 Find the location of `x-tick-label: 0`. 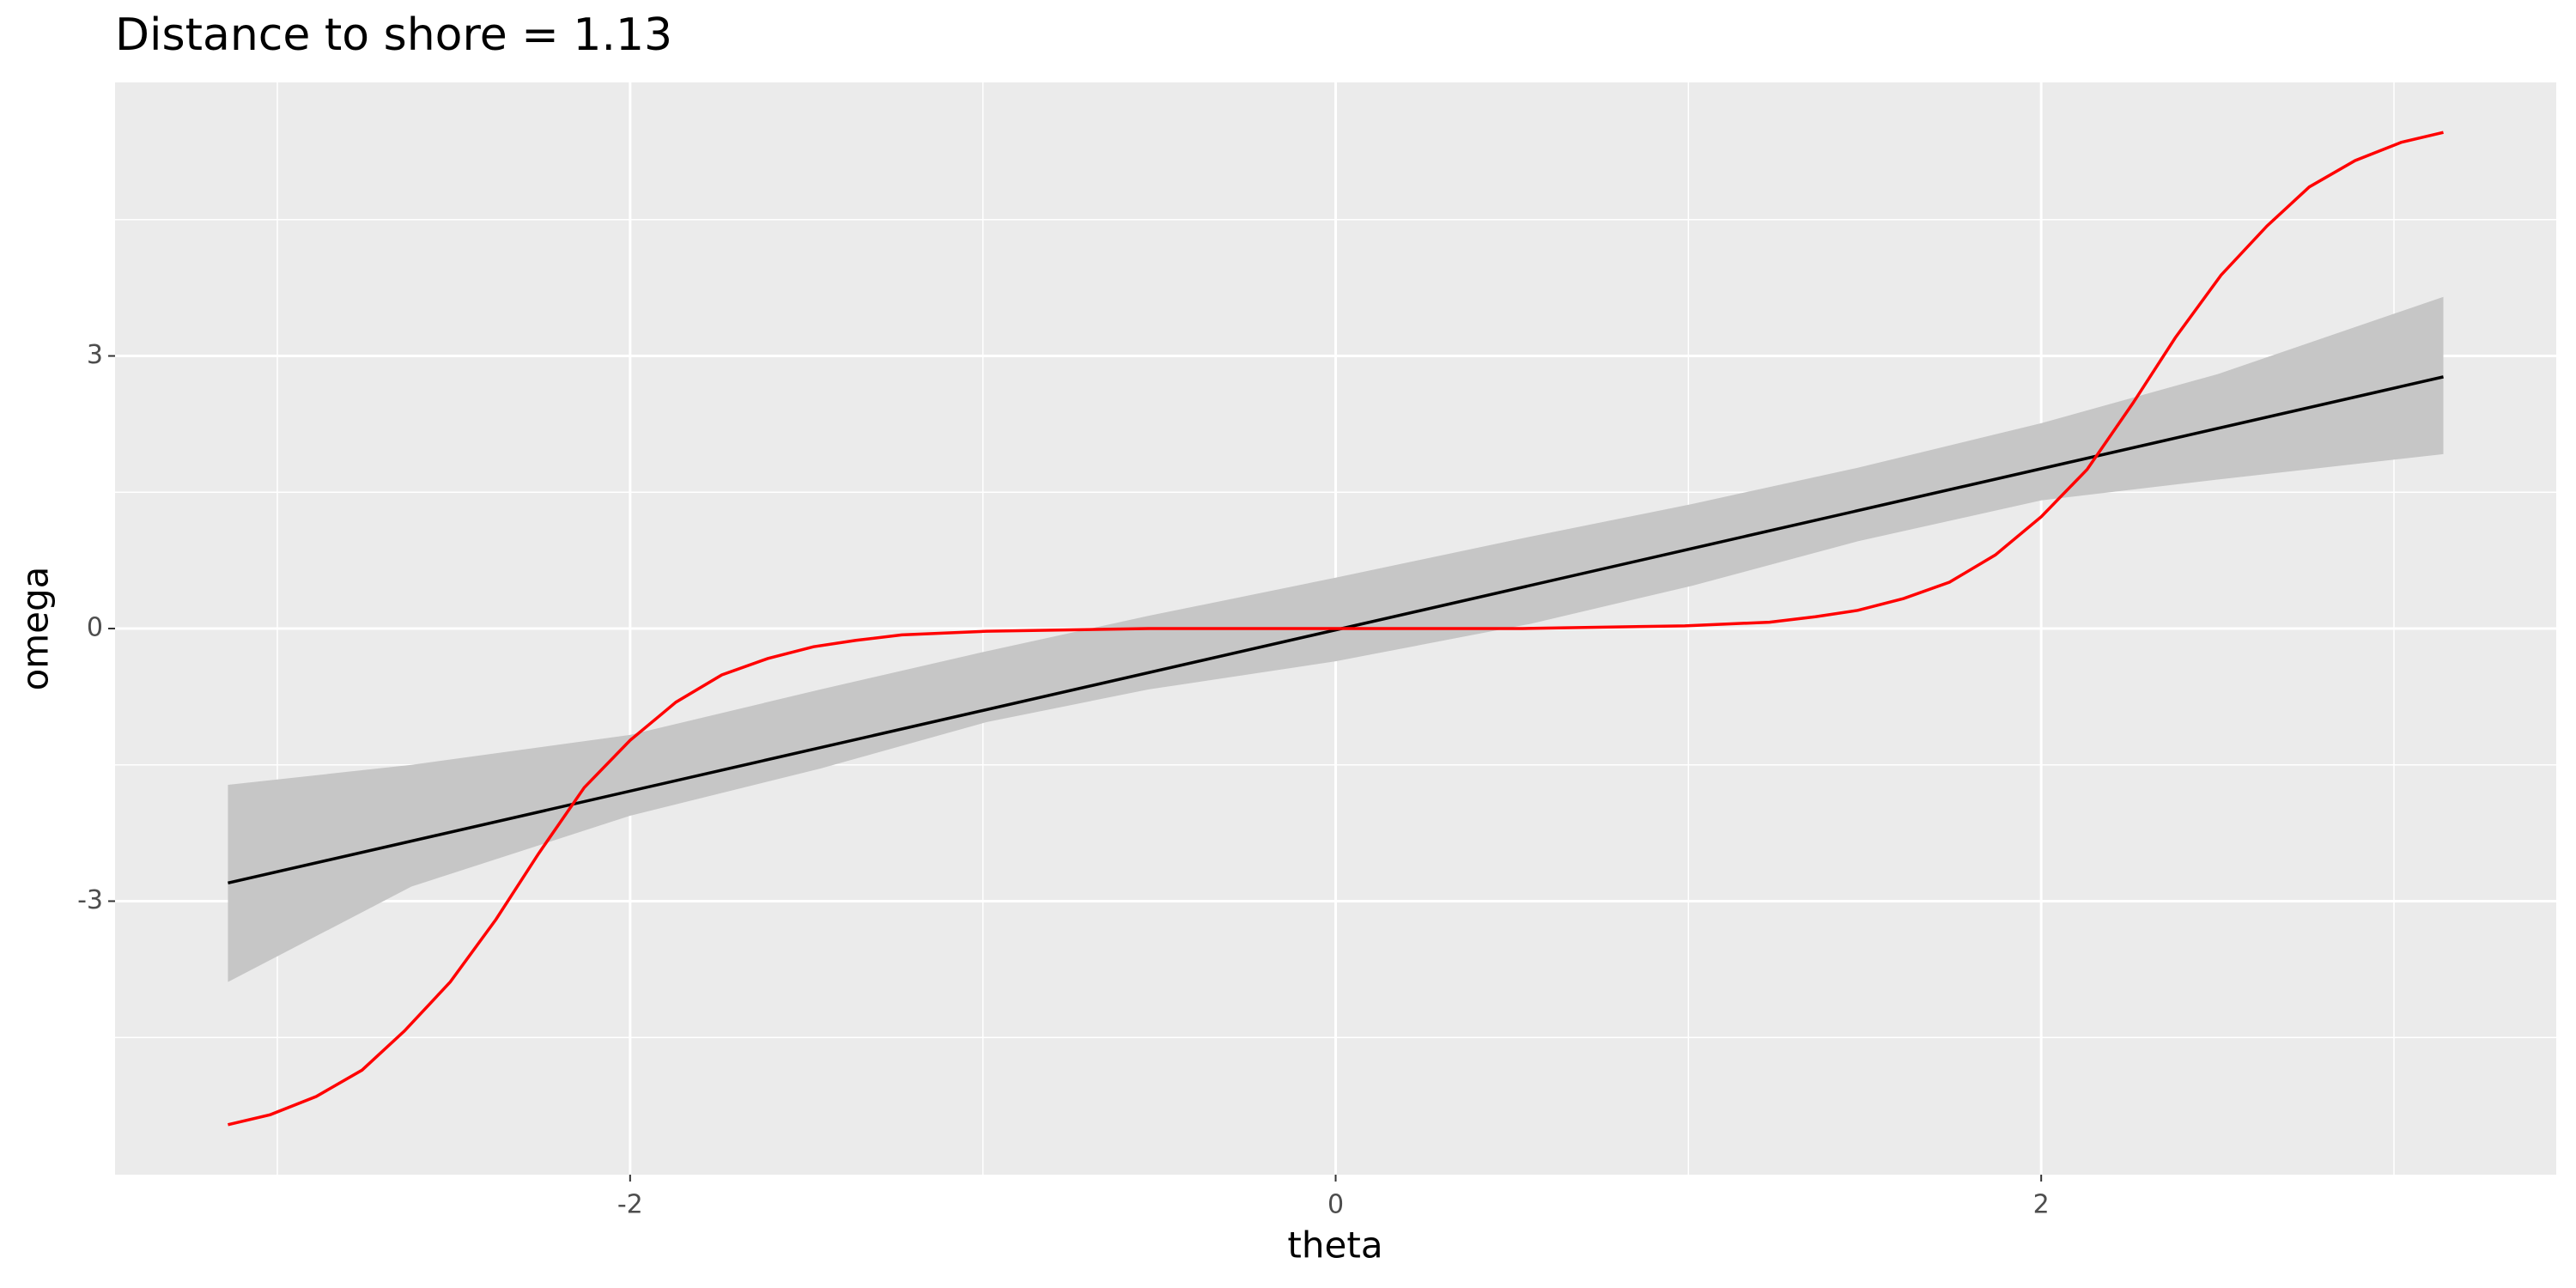

x-tick-label: 0 is located at coordinates (1335, 1205).